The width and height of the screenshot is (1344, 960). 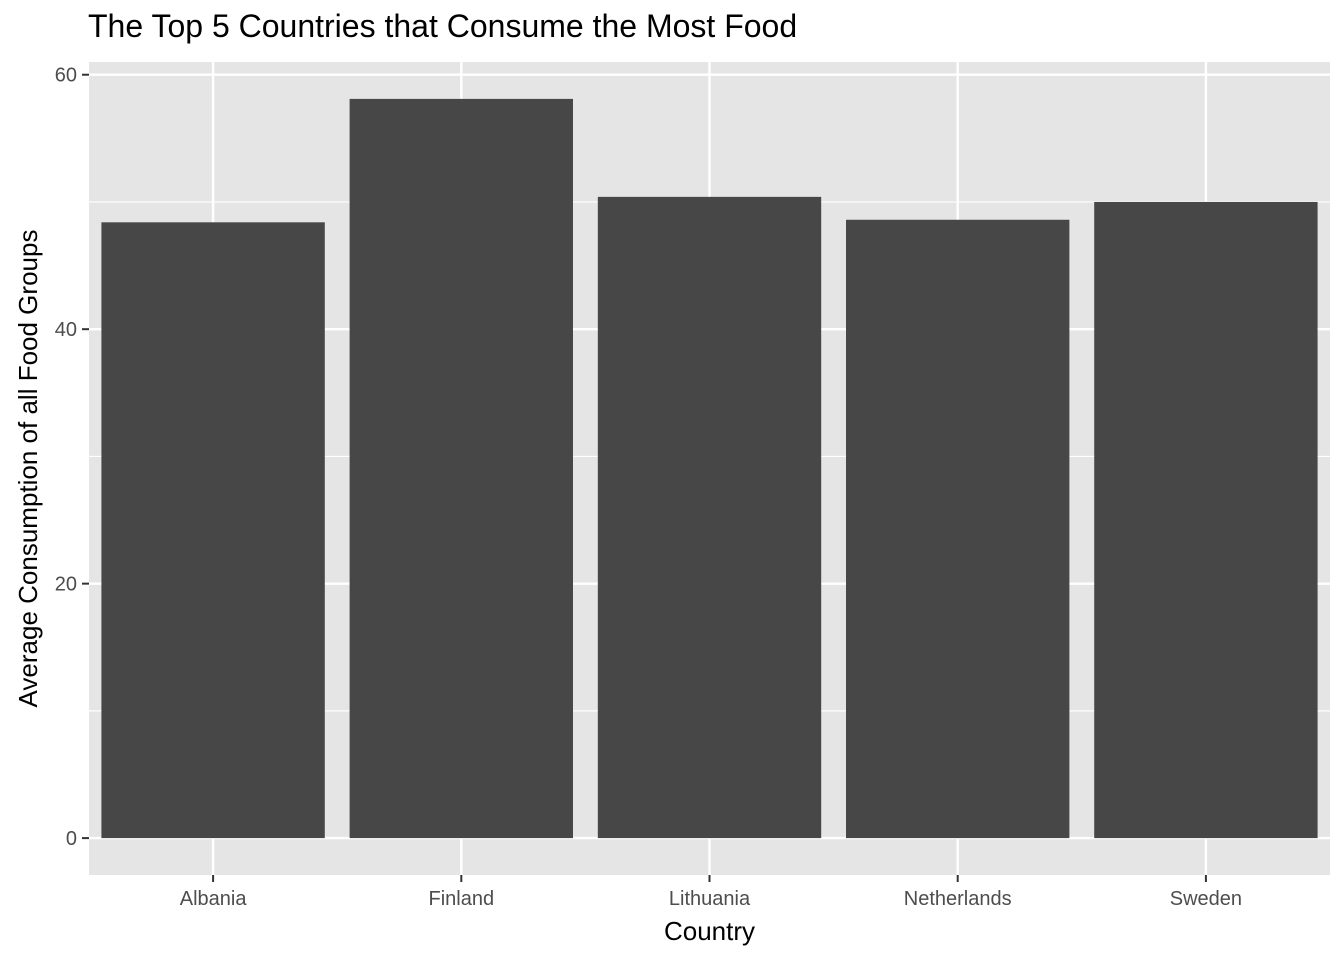 I want to click on x-tick-label: Lithuania, so click(x=710, y=899).